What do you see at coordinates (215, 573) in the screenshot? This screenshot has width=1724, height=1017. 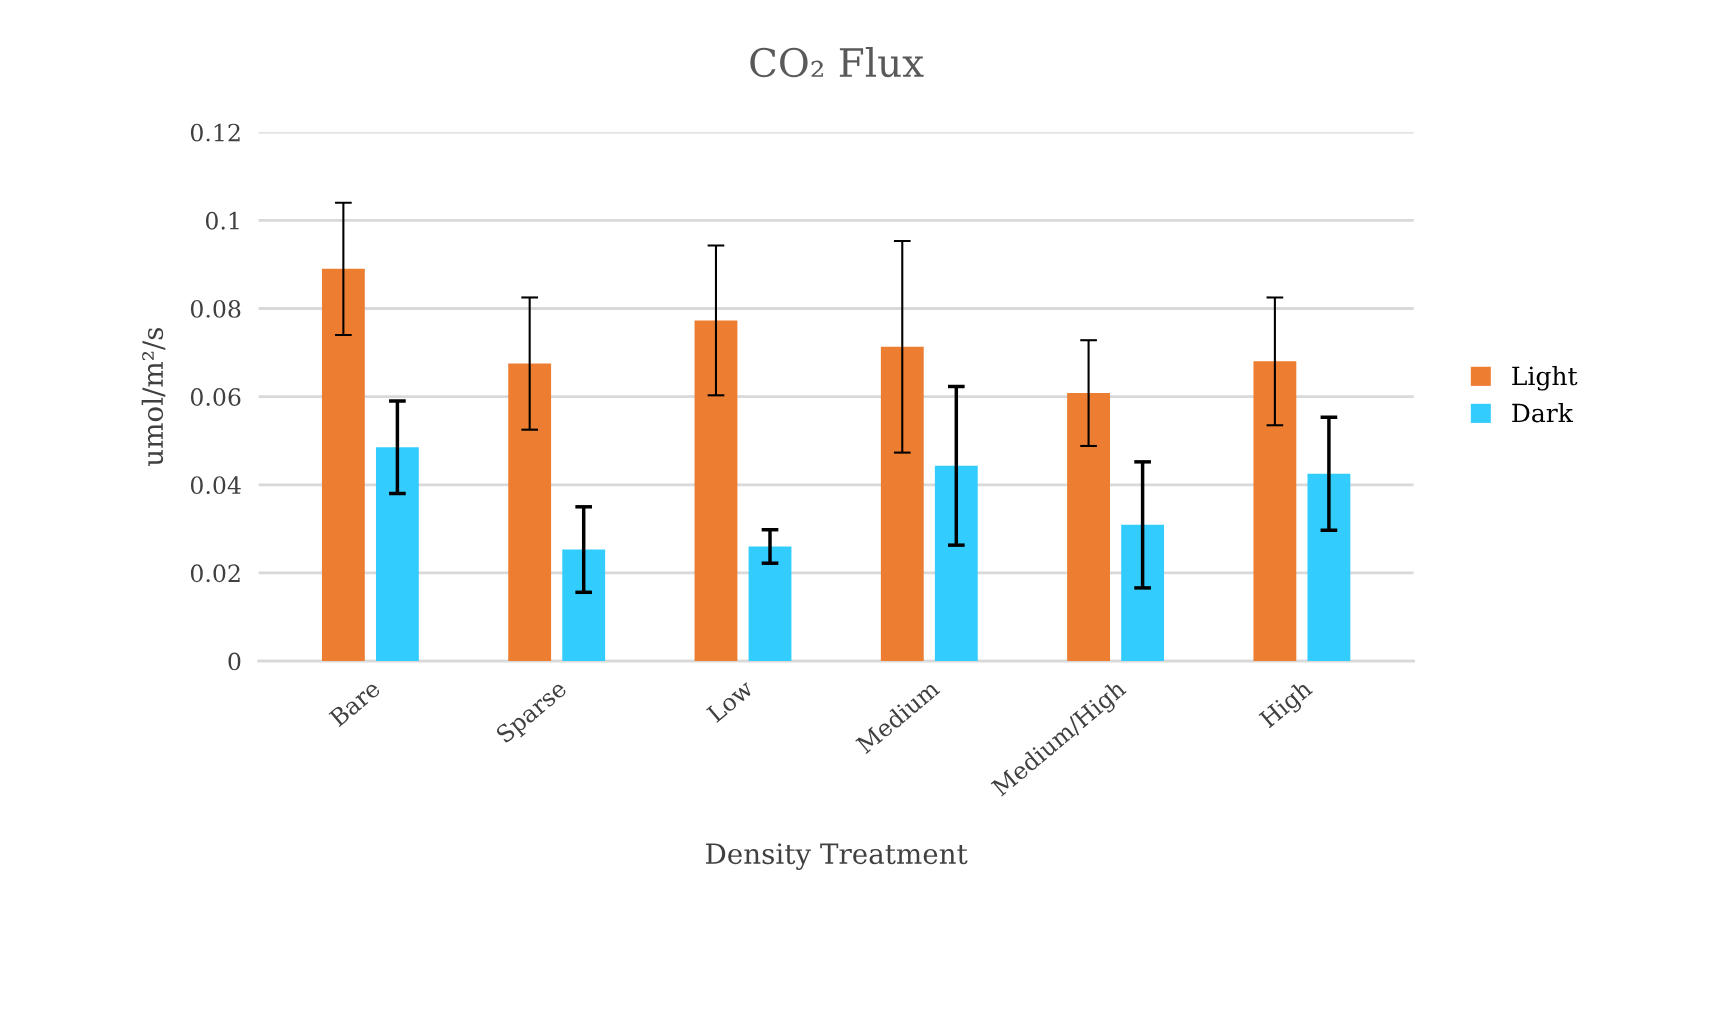 I see `y-tick-label: 0.02` at bounding box center [215, 573].